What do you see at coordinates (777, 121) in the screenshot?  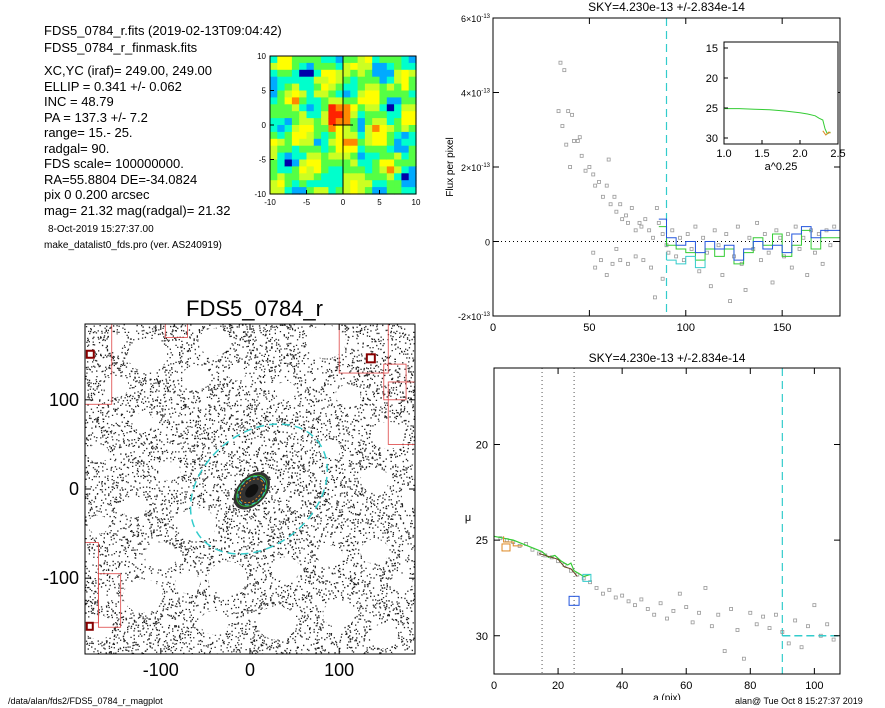 I see `inset-green-curve` at bounding box center [777, 121].